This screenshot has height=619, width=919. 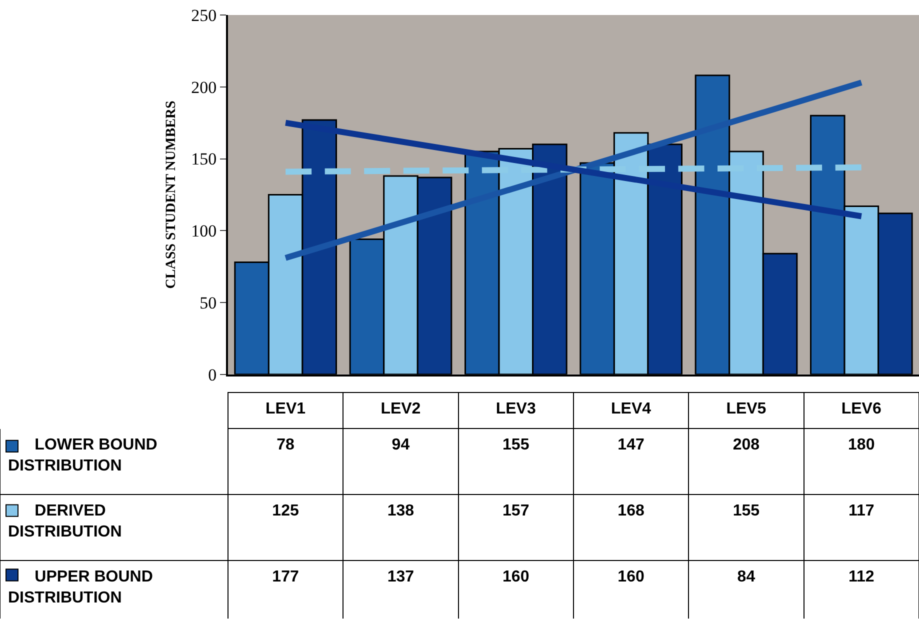 I want to click on y-tick-label: 250, so click(x=204, y=15).